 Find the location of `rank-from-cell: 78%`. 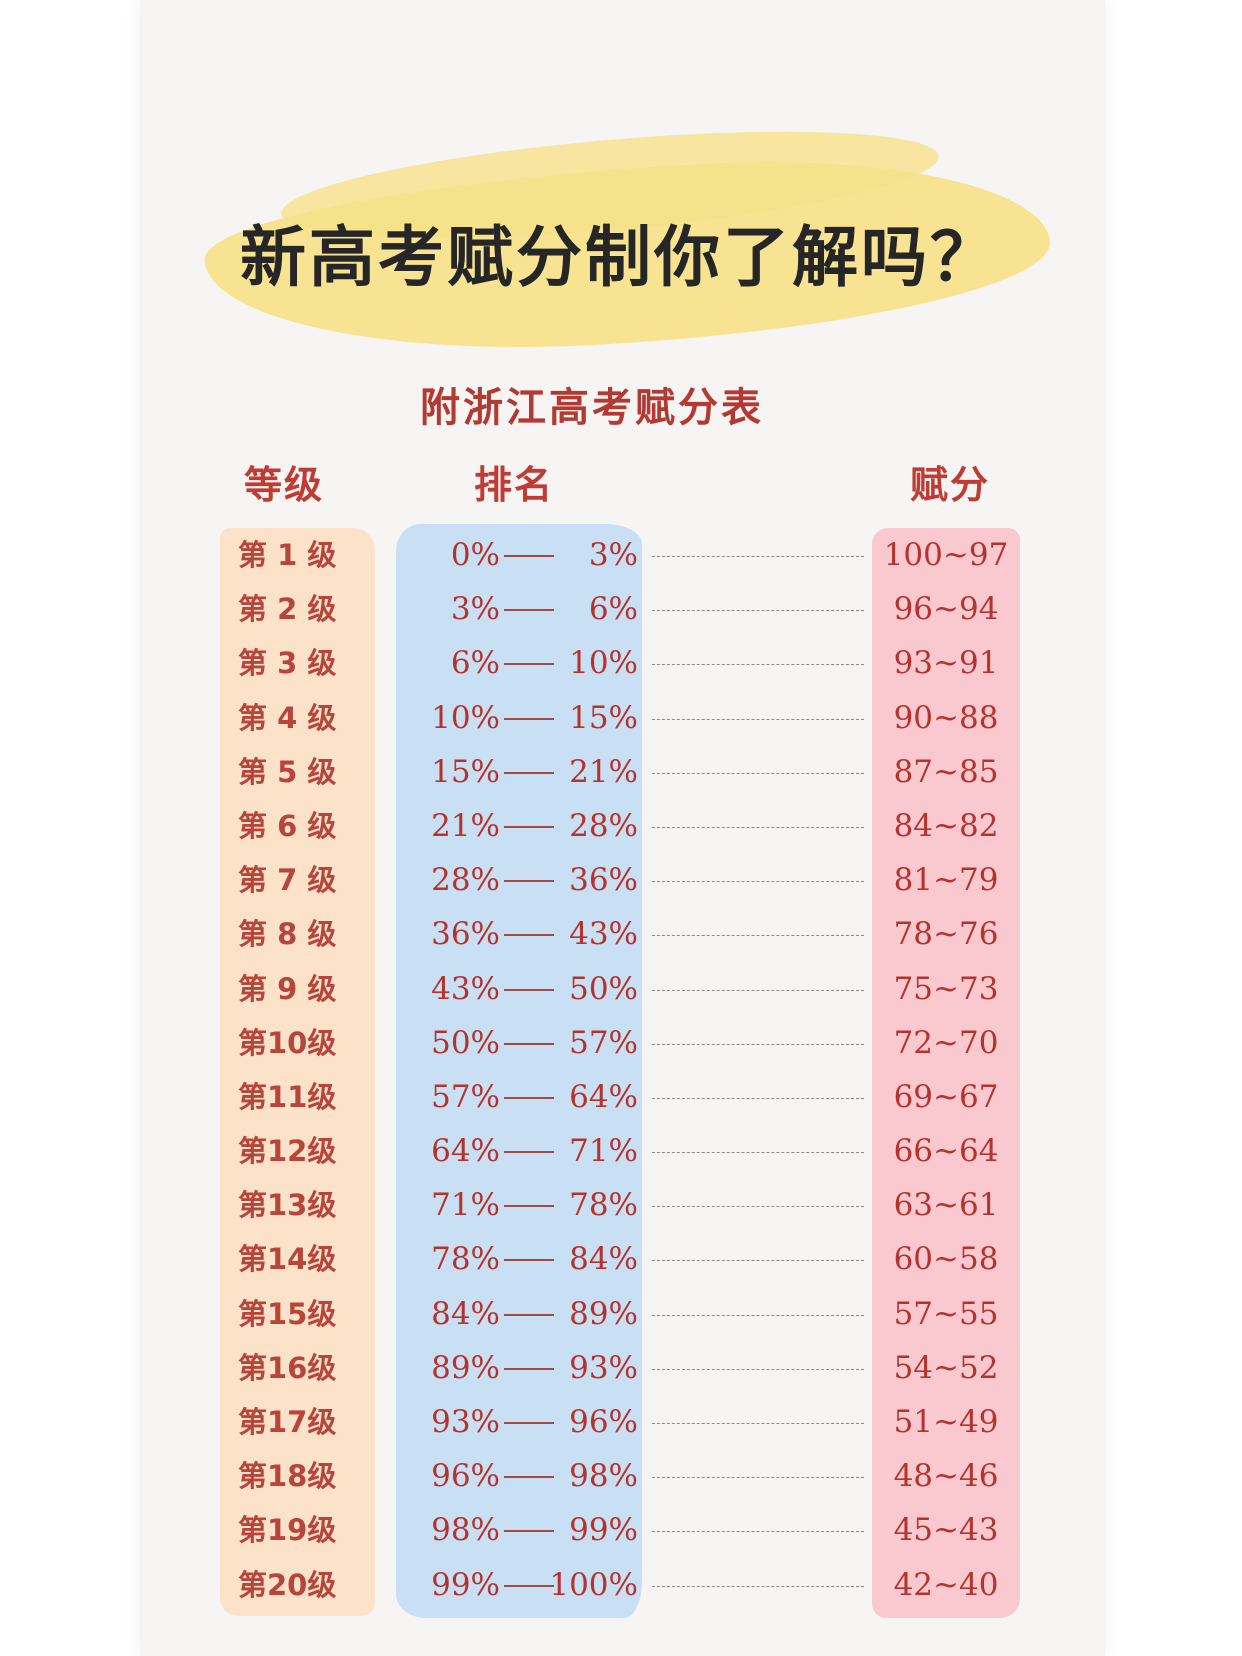

rank-from-cell: 78% is located at coordinates (465, 1259).